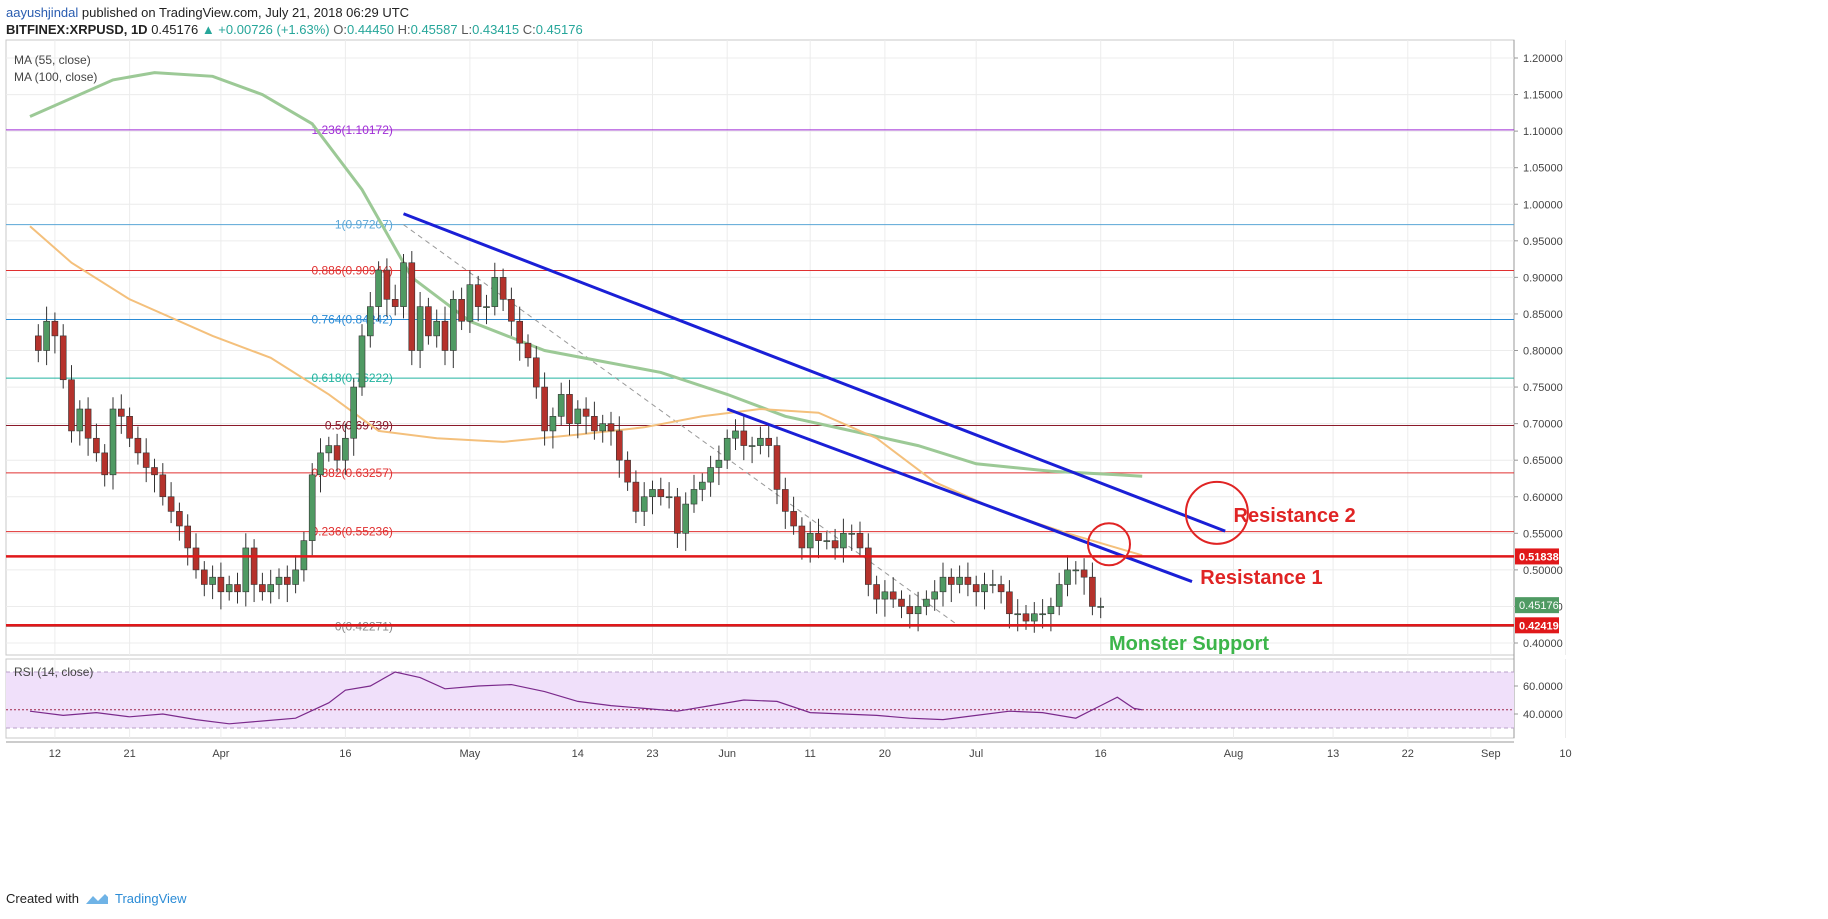 The image size is (1828, 919). What do you see at coordinates (1333, 754) in the screenshot?
I see `x-tick-label: 13` at bounding box center [1333, 754].